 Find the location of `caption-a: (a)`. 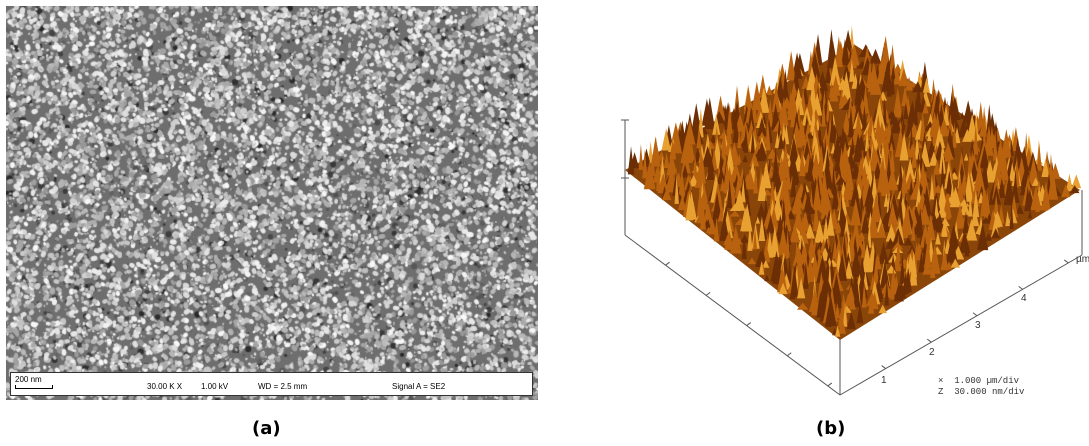

caption-a: (a) is located at coordinates (266, 428).